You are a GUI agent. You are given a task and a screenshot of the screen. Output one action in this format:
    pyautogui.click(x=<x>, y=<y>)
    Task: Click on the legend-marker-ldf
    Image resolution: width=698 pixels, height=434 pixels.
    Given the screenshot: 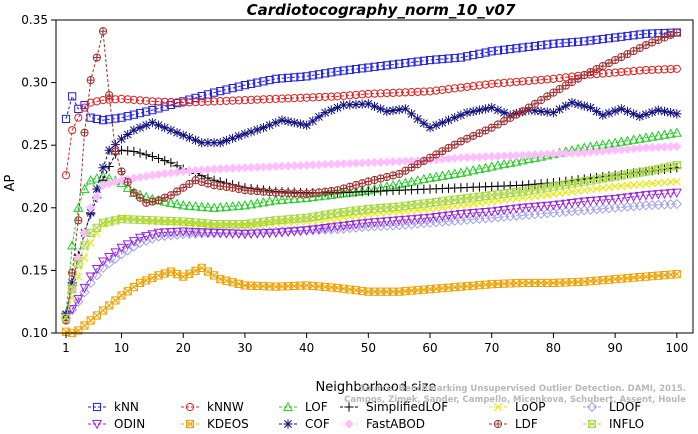 What is the action you would take?
    pyautogui.click(x=498, y=424)
    